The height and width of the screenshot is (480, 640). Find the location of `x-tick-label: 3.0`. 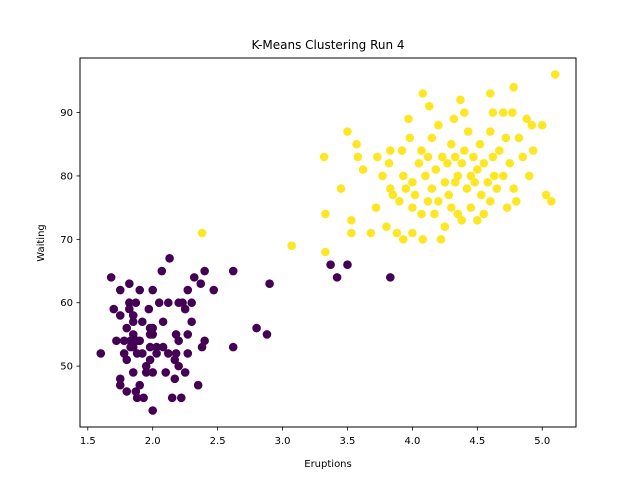

x-tick-label: 3.0 is located at coordinates (283, 441).